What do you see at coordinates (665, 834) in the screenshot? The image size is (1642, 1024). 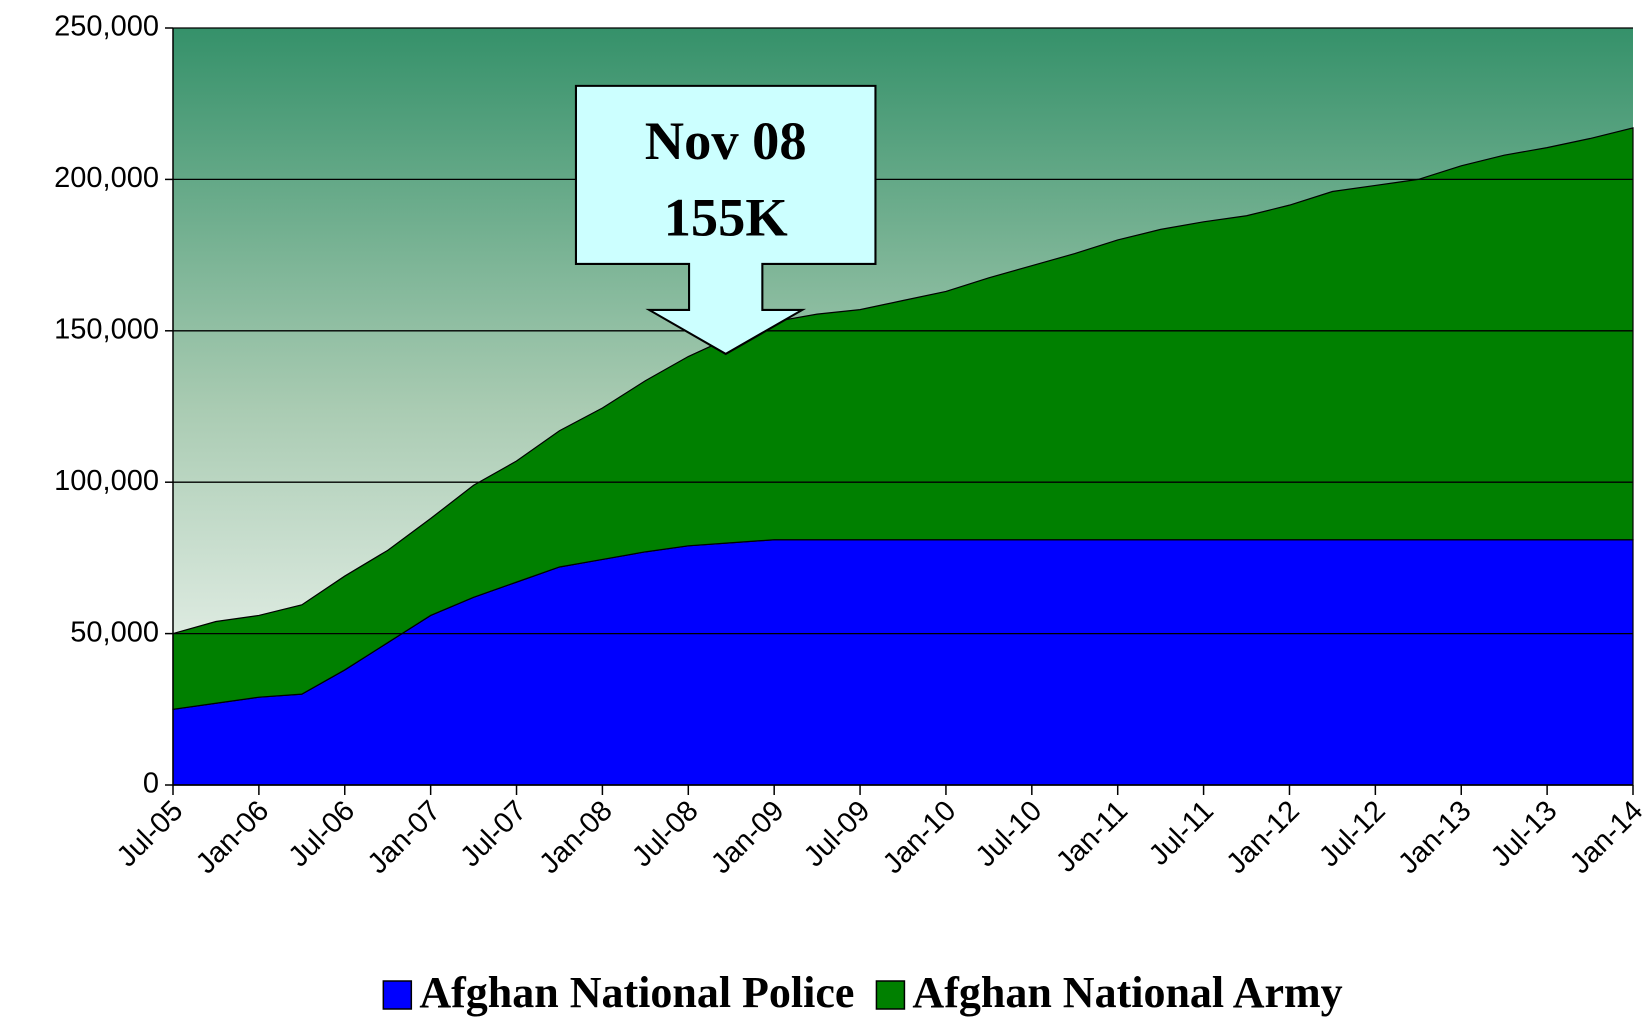 I see `x-tick-label: Jul-08` at bounding box center [665, 834].